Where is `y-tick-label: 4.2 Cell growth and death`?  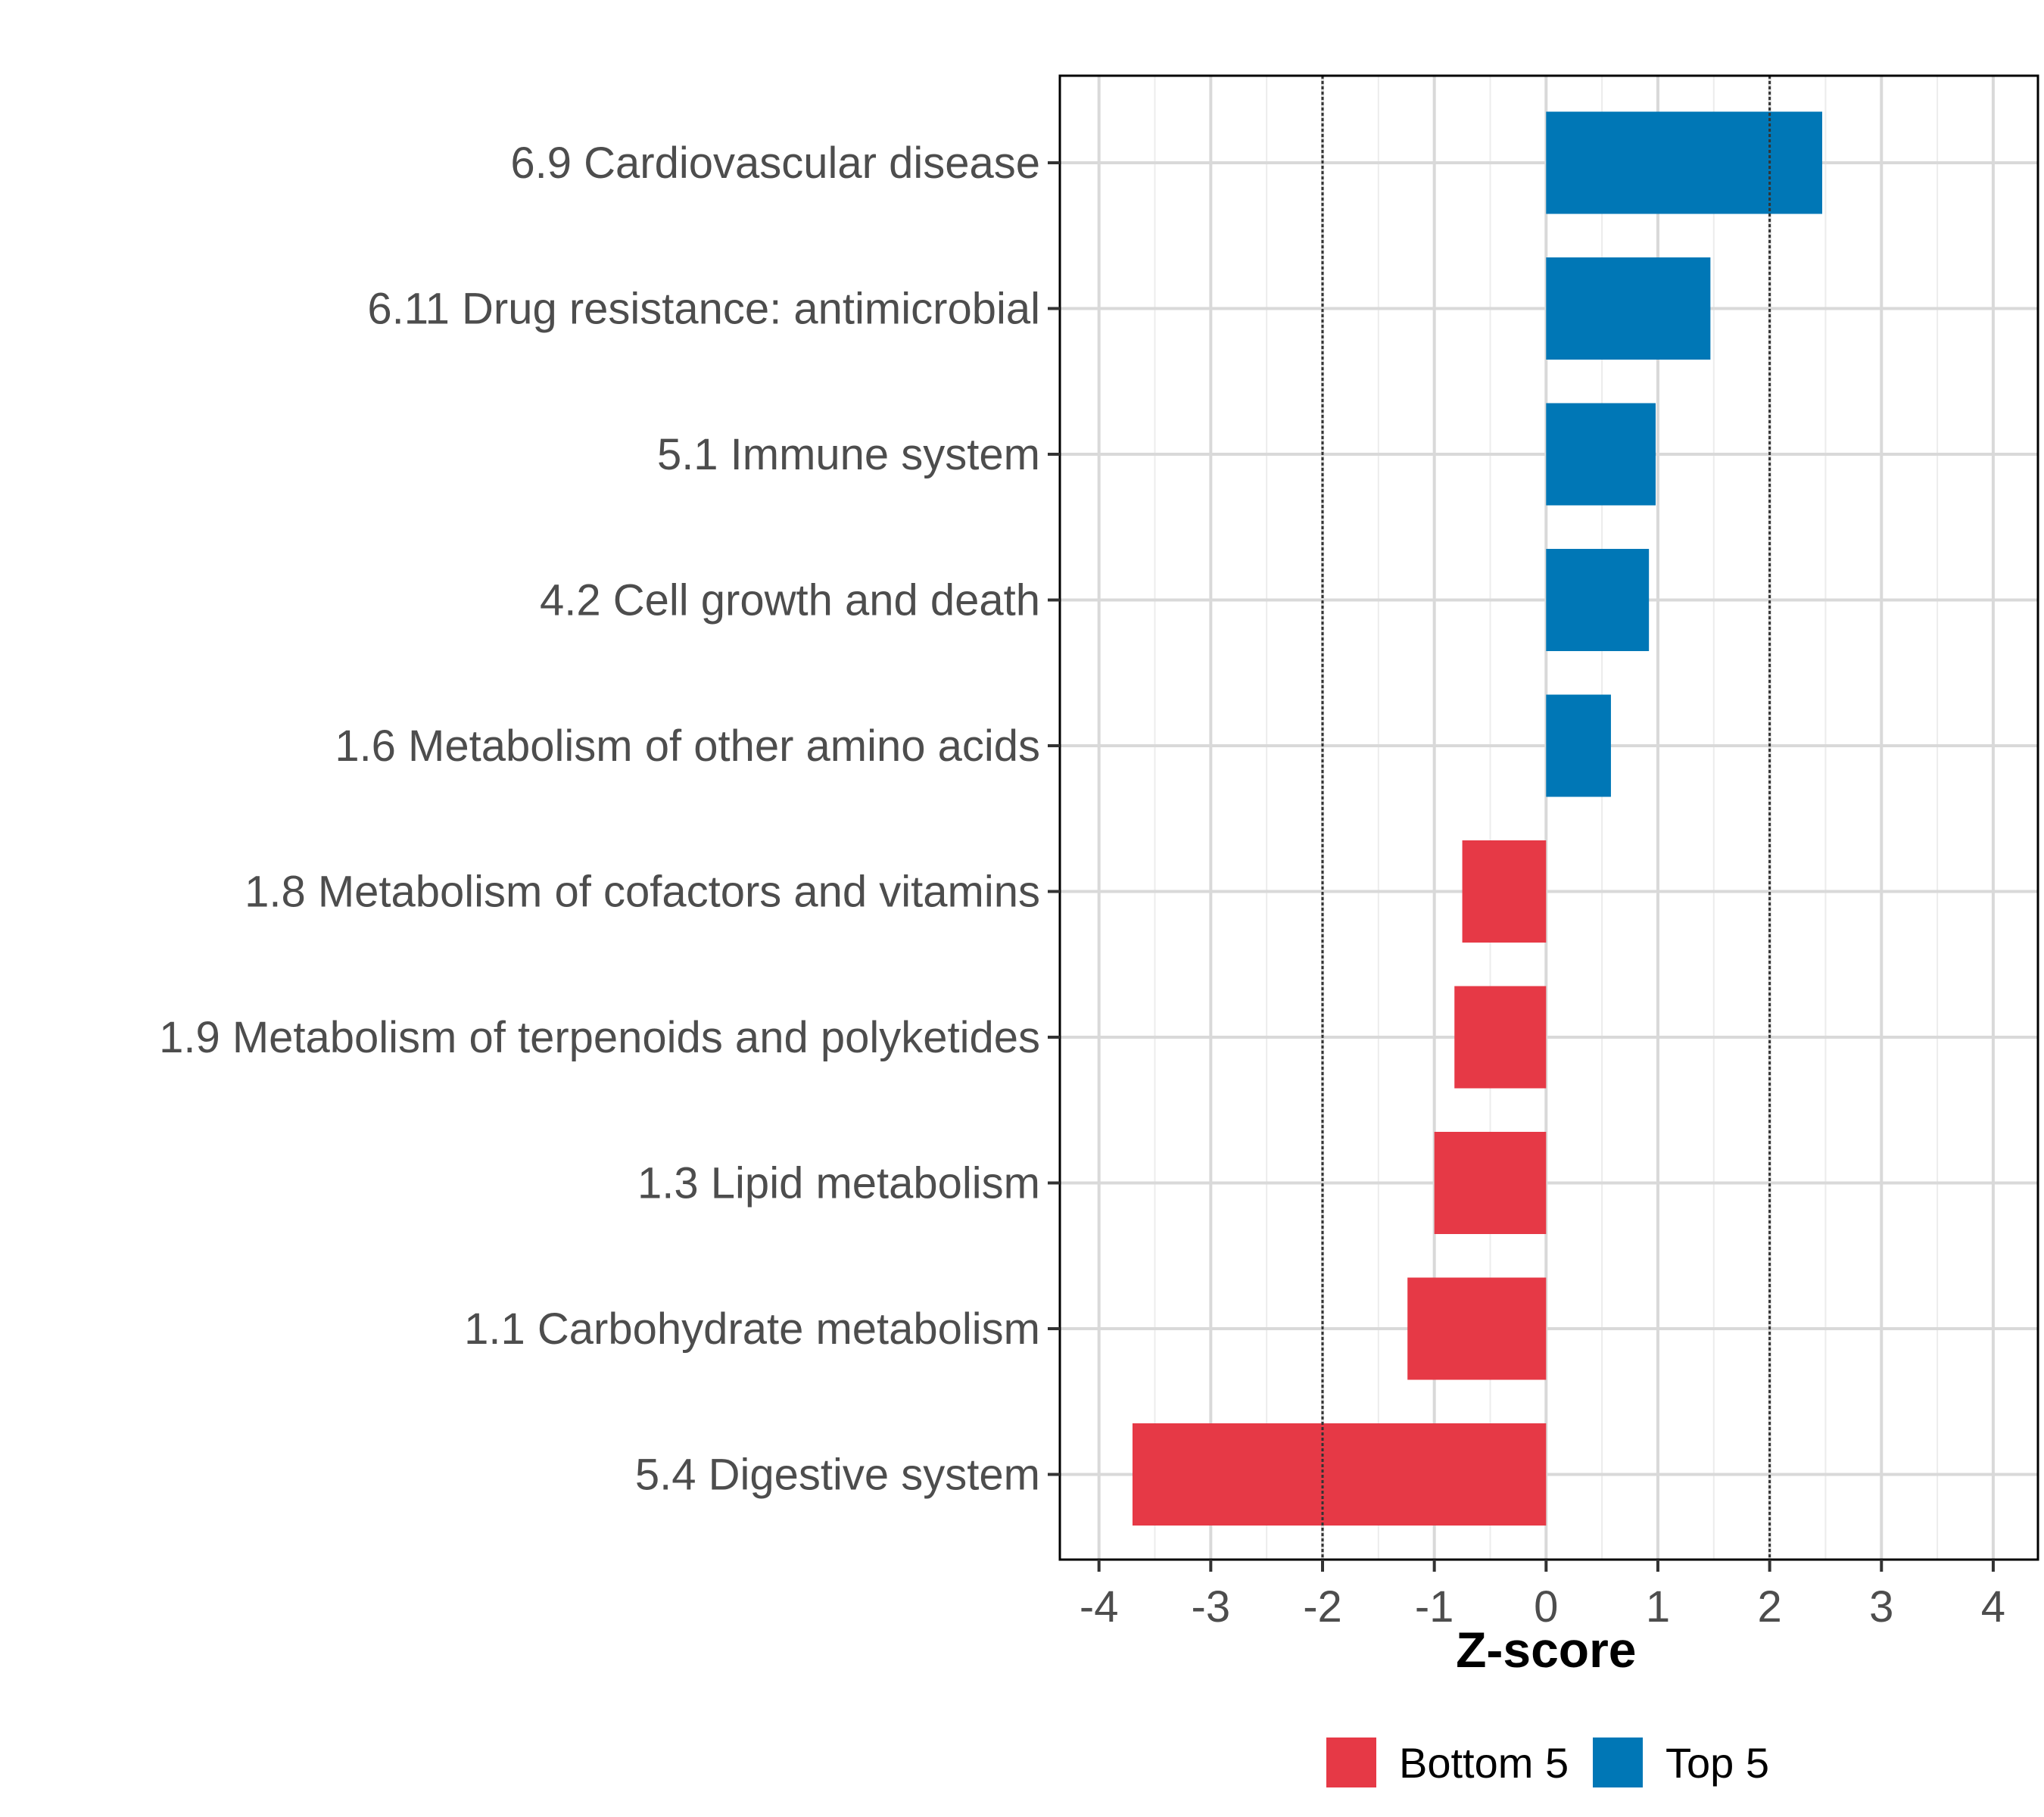
y-tick-label: 4.2 Cell growth and death is located at coordinates (790, 600).